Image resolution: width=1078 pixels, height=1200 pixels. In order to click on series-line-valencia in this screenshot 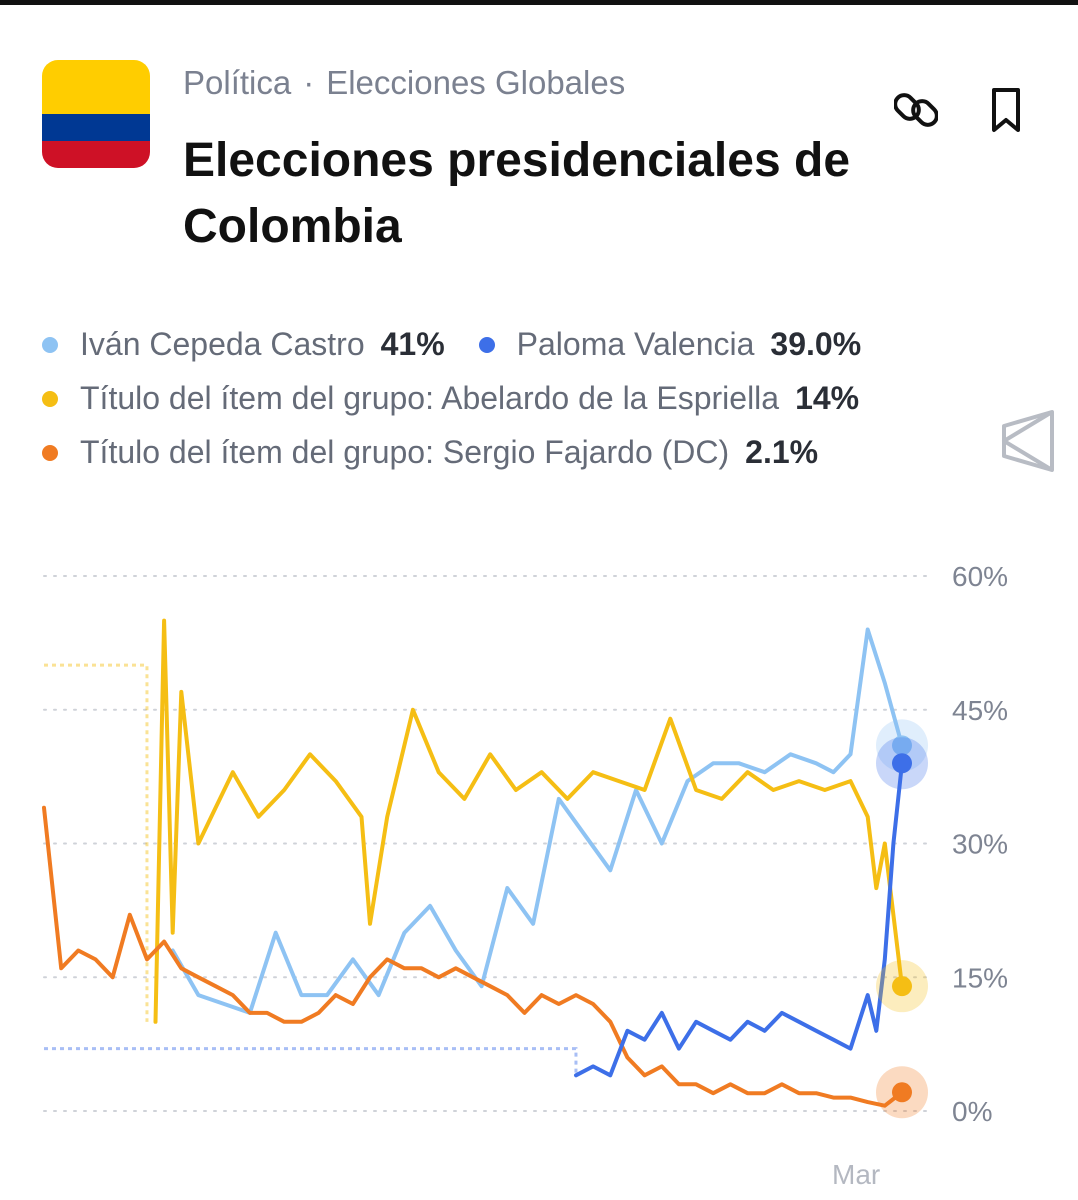, I will do `click(739, 919)`.